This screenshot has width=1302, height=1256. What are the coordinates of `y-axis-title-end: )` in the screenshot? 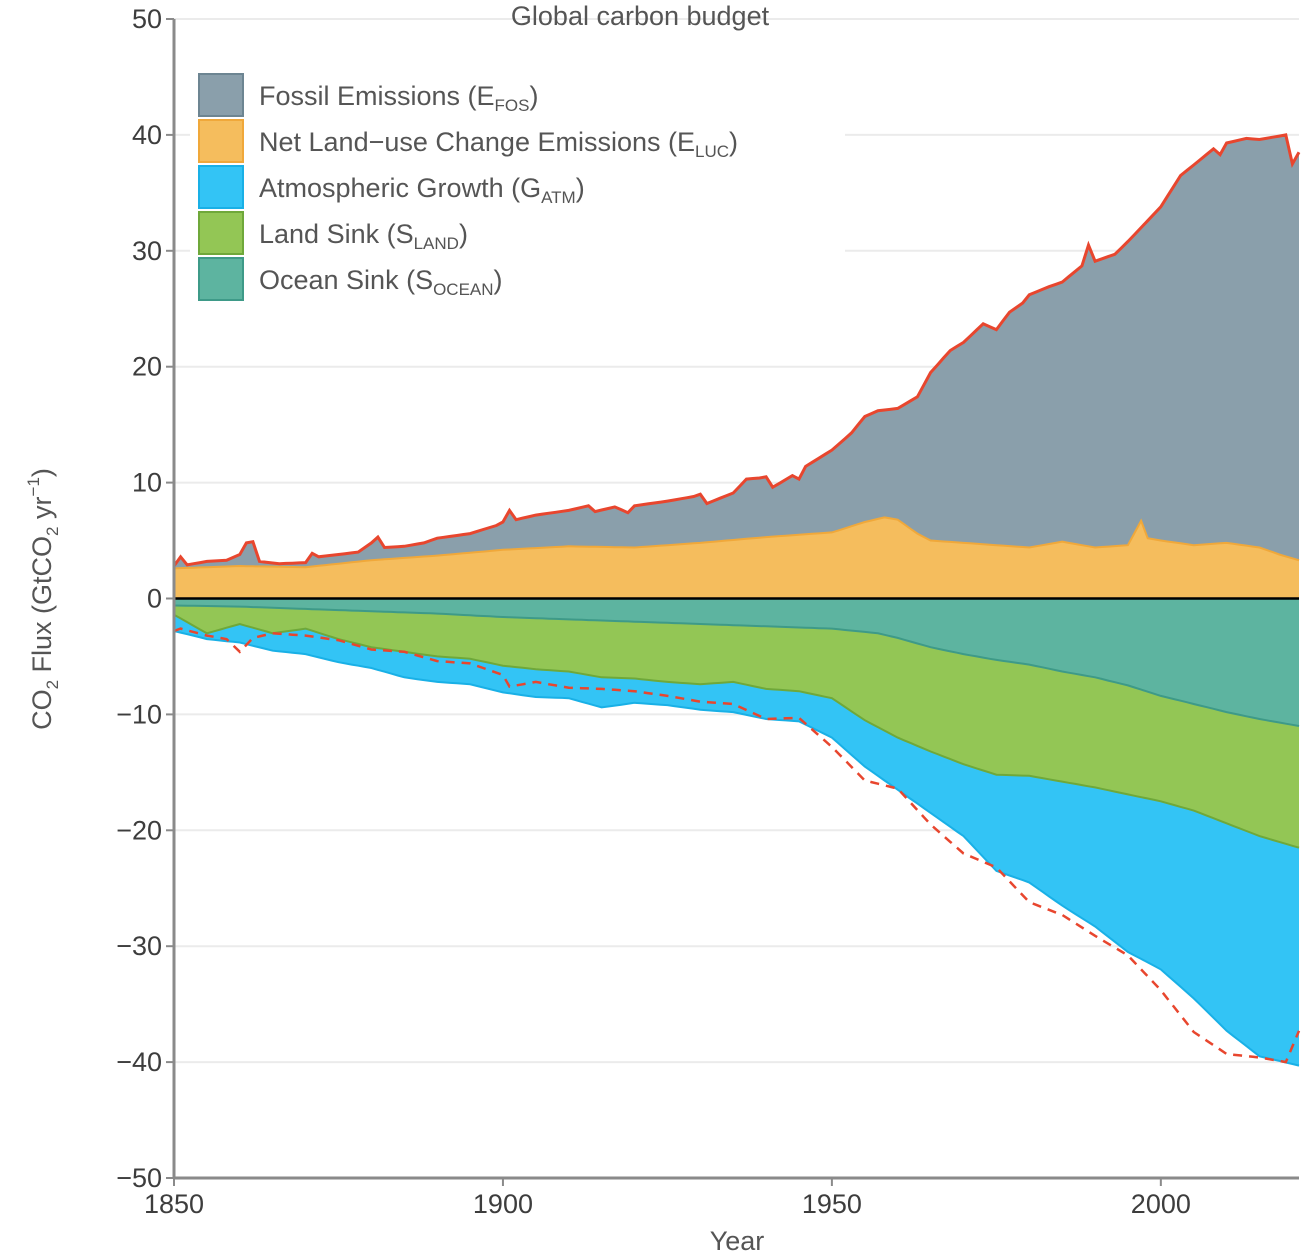 It's located at (42, 472).